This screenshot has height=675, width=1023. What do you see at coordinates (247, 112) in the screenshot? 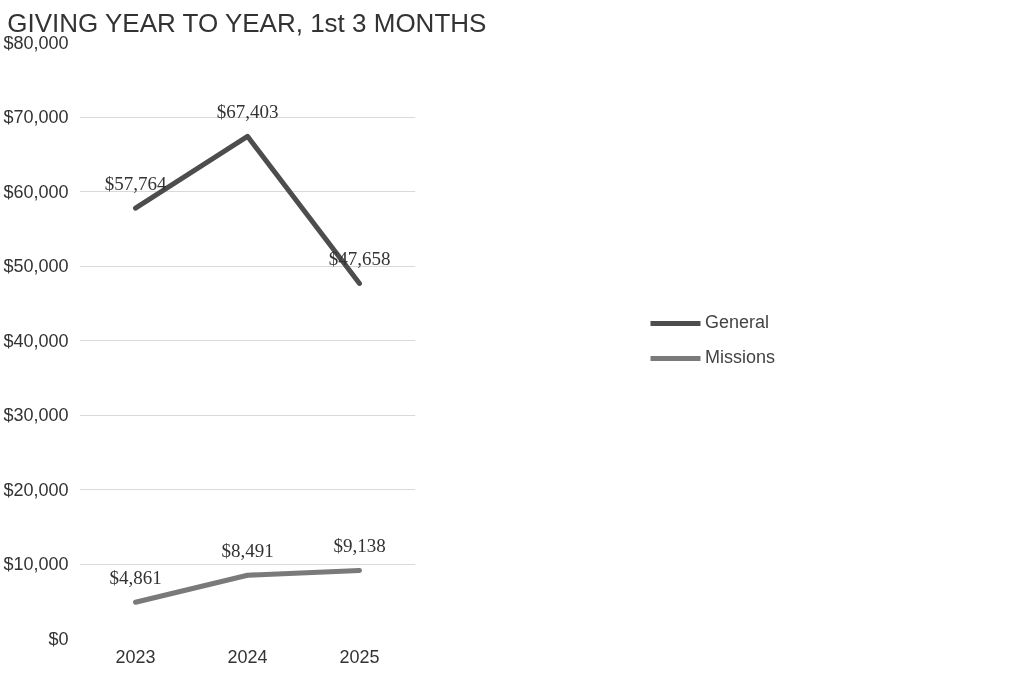
I see `data-label: $67,403` at bounding box center [247, 112].